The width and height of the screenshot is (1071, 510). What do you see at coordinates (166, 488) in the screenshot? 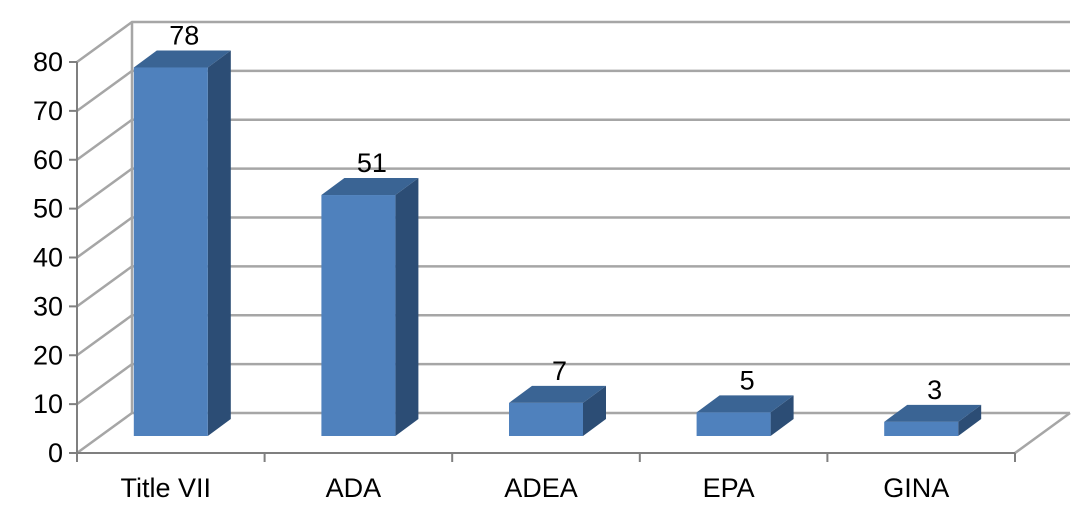
I see `x-tick-label: Title VII` at bounding box center [166, 488].